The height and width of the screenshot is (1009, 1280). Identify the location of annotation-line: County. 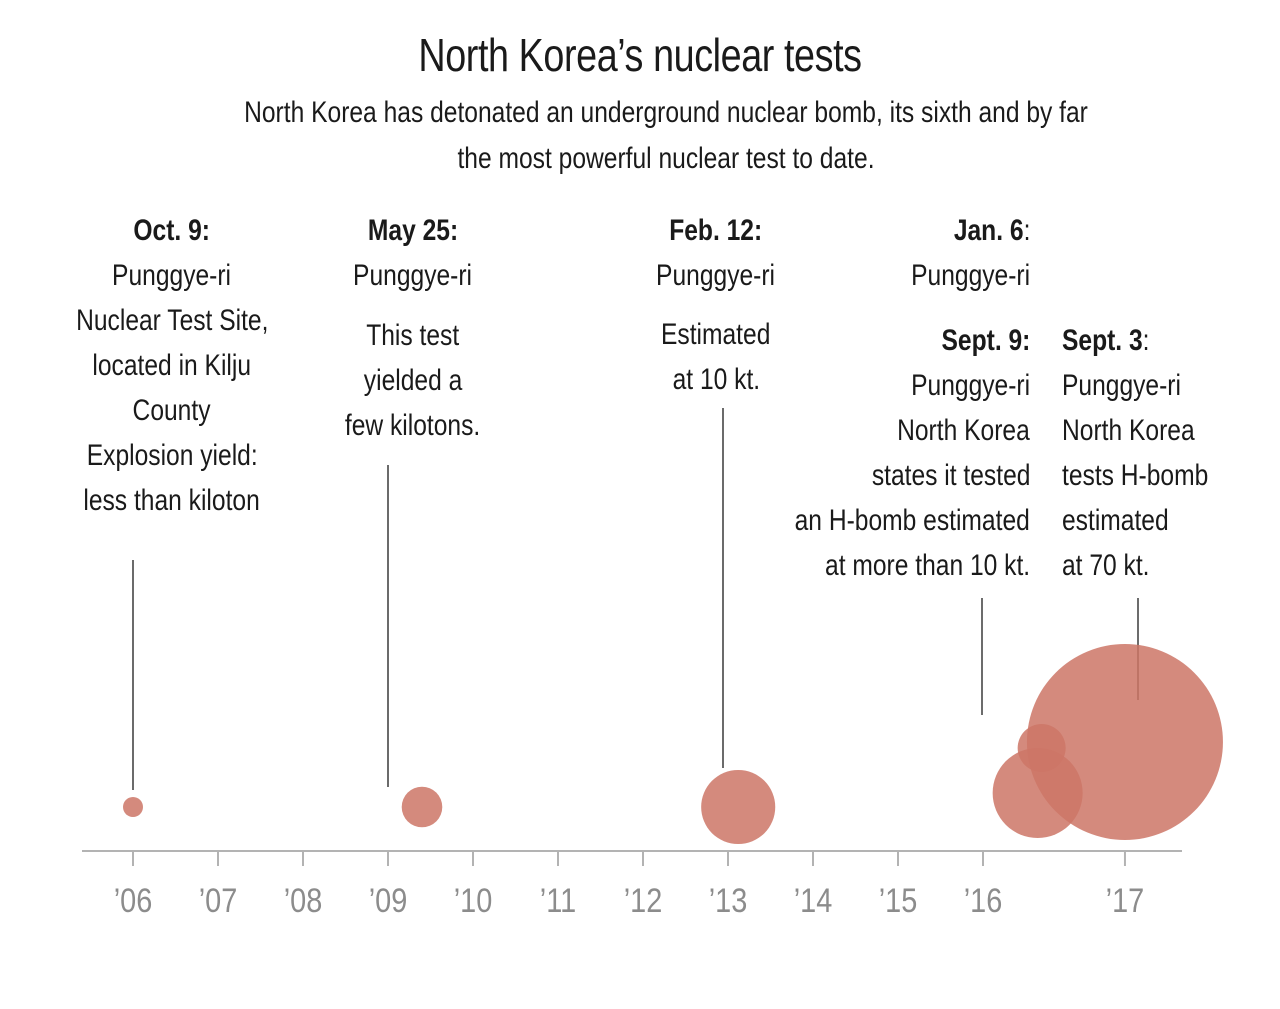
(172, 410).